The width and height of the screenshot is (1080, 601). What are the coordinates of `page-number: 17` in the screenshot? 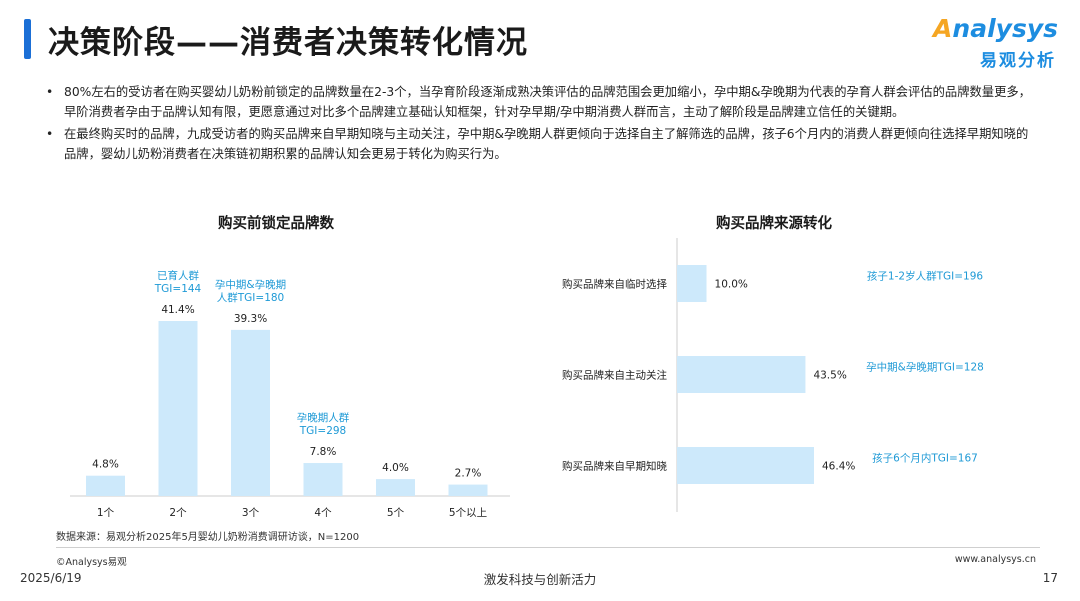 It's located at (1050, 578).